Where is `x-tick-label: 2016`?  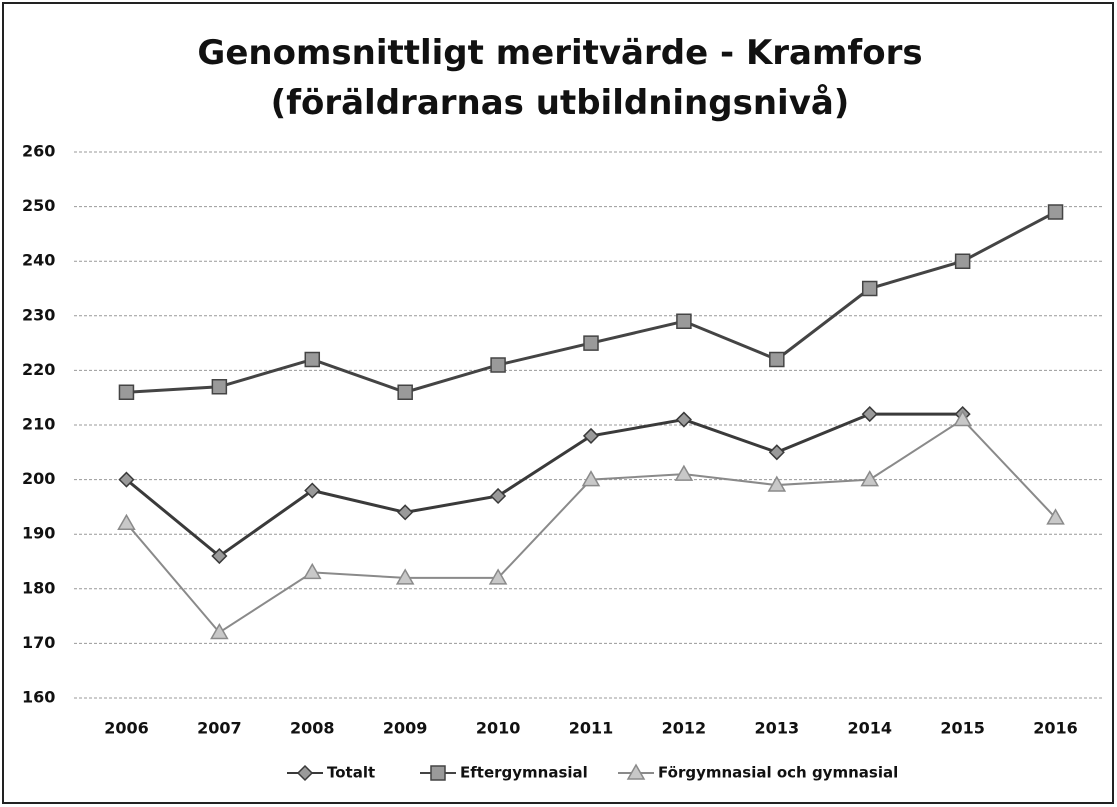 x-tick-label: 2016 is located at coordinates (1055, 728).